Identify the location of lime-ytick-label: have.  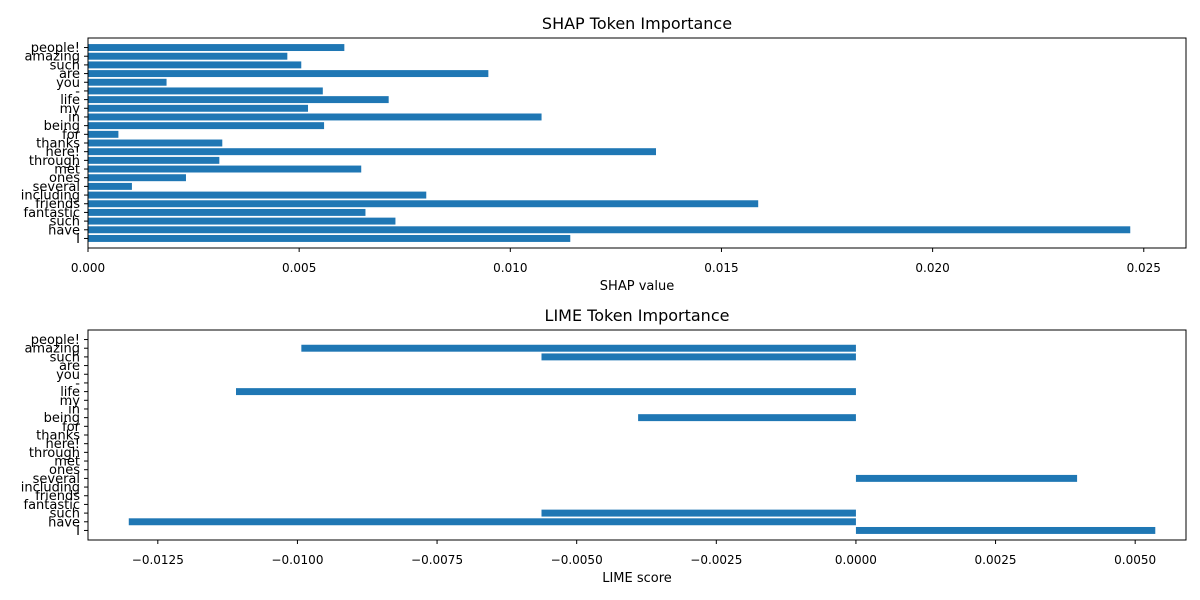
(64, 522).